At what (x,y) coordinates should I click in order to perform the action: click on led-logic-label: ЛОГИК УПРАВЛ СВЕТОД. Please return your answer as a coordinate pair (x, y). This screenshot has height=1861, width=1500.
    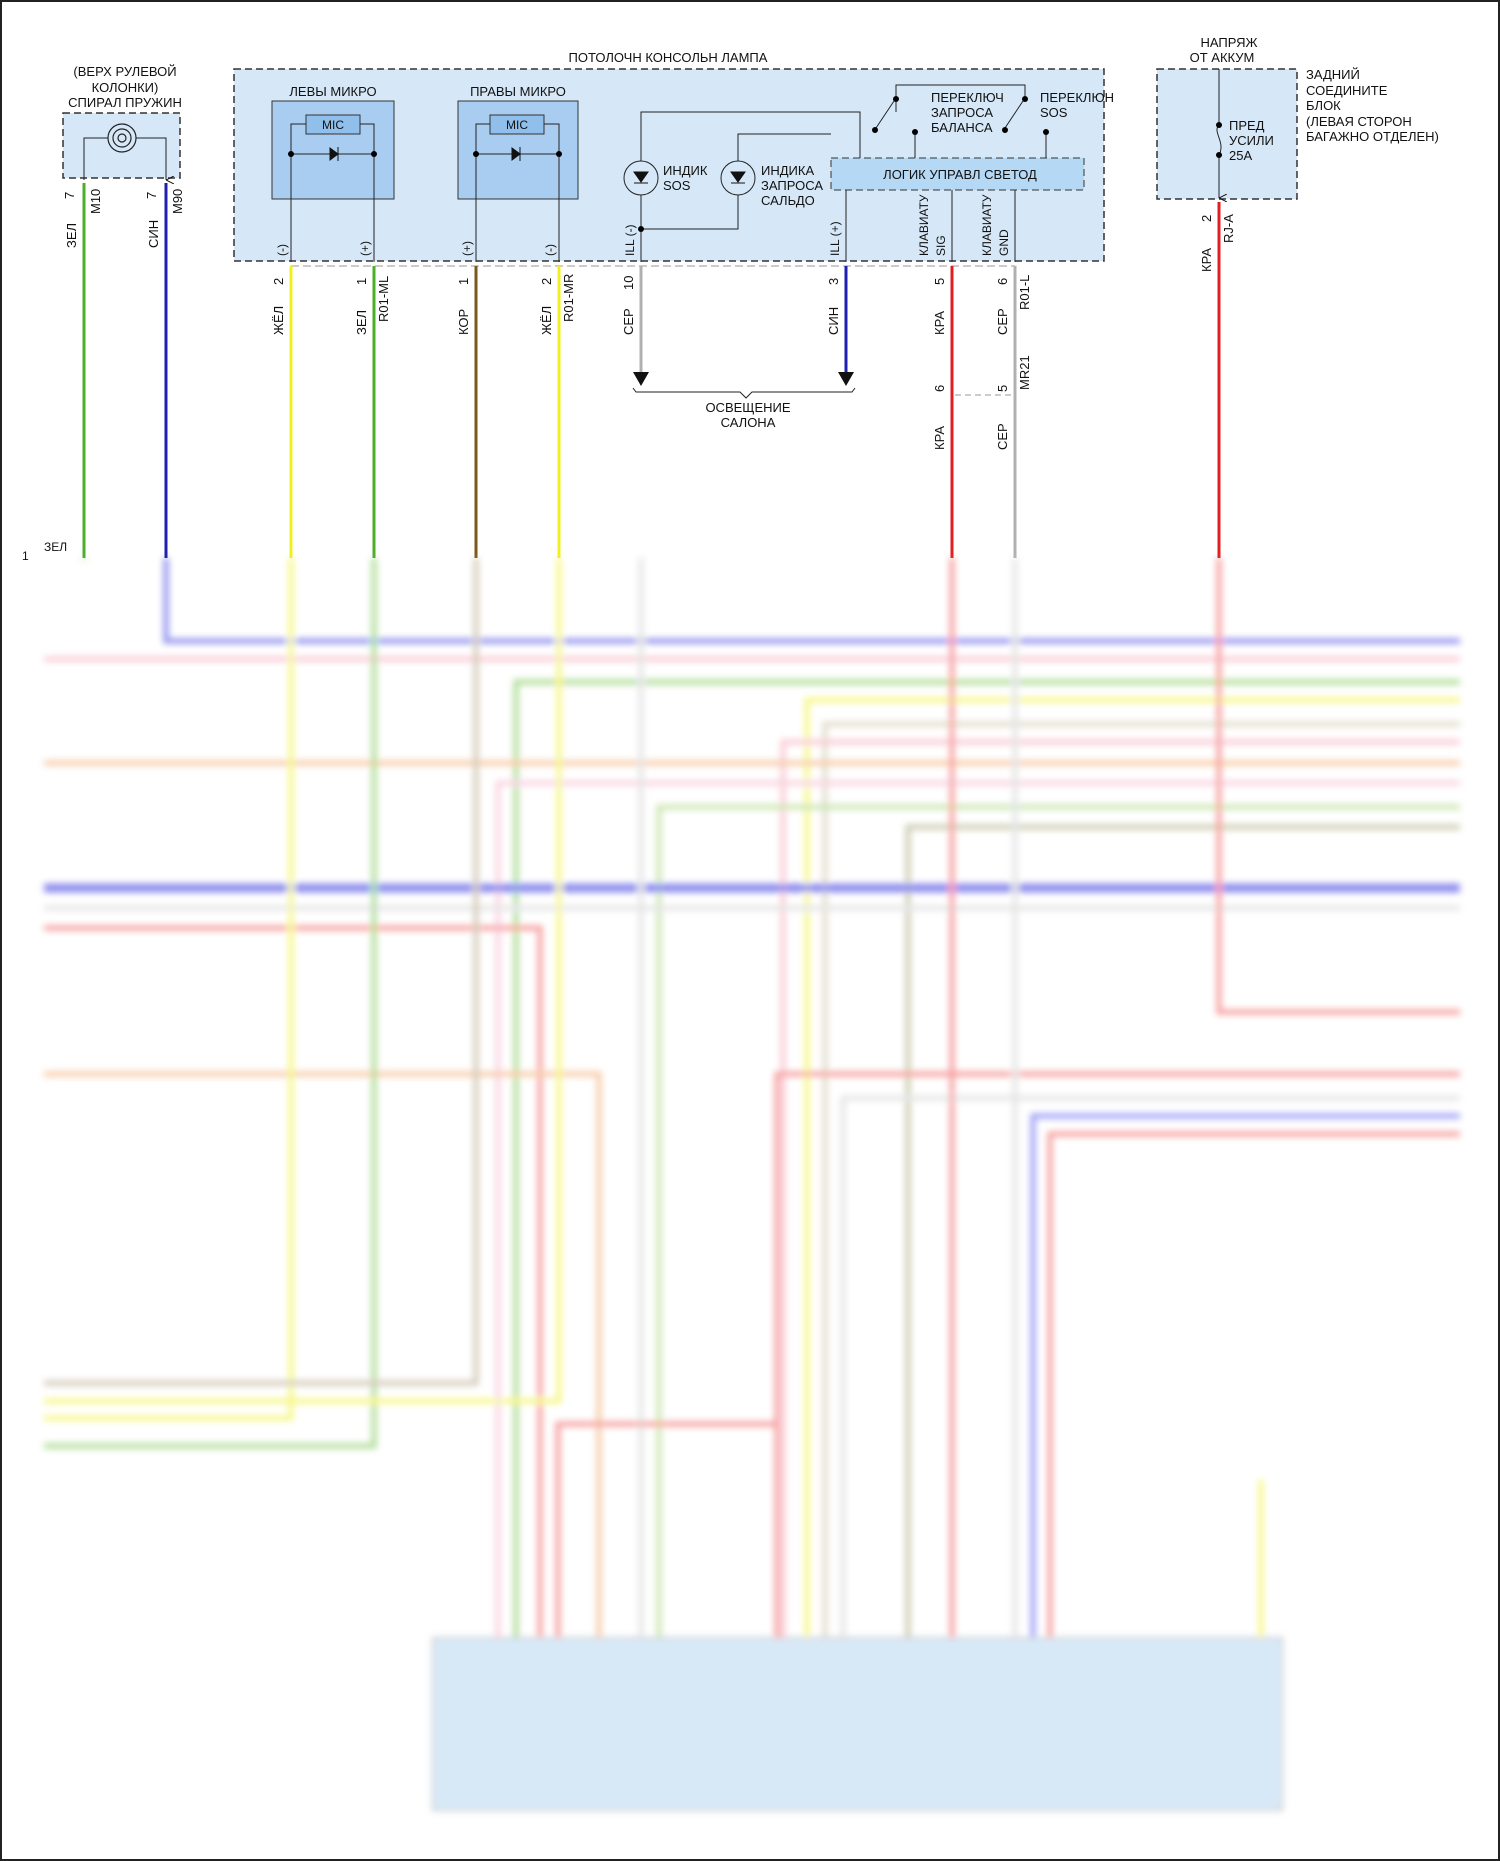
    Looking at the image, I should click on (960, 174).